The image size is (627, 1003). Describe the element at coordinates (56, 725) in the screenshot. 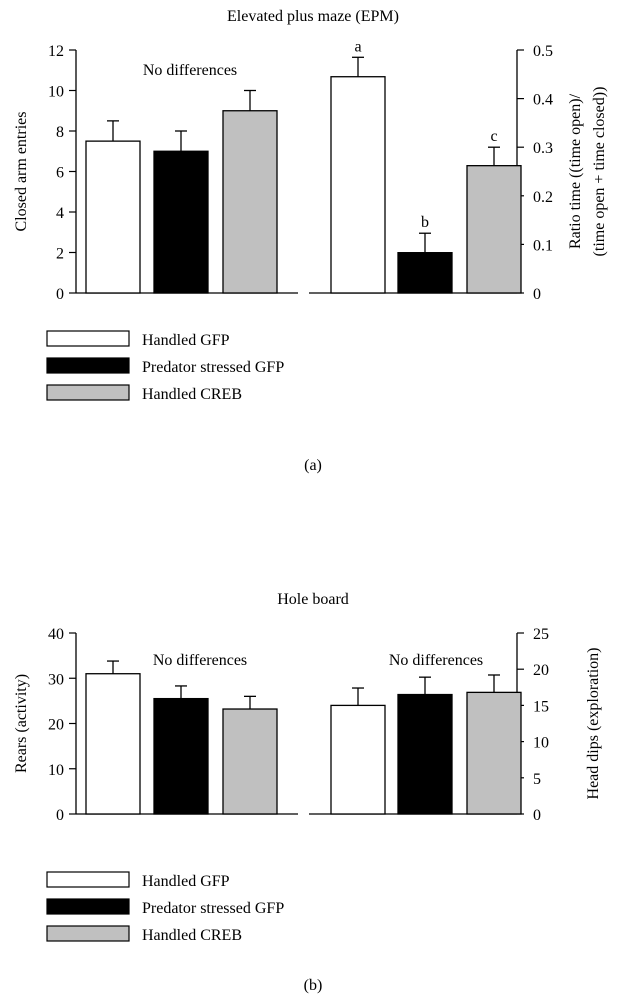

I see `left-y-tick-label: 20` at that location.